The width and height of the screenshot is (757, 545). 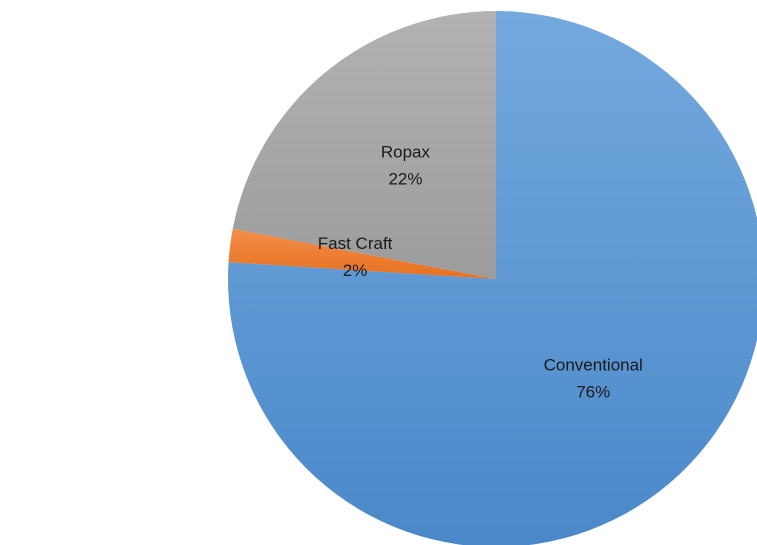 I want to click on slice-label-ropax: Ropax, so click(x=406, y=152).